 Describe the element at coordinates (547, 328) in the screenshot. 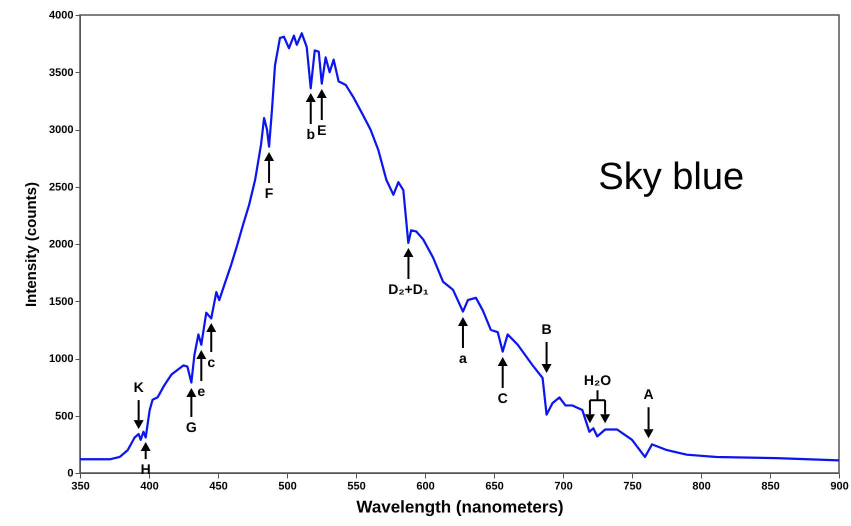

I see `annotation: B` at that location.